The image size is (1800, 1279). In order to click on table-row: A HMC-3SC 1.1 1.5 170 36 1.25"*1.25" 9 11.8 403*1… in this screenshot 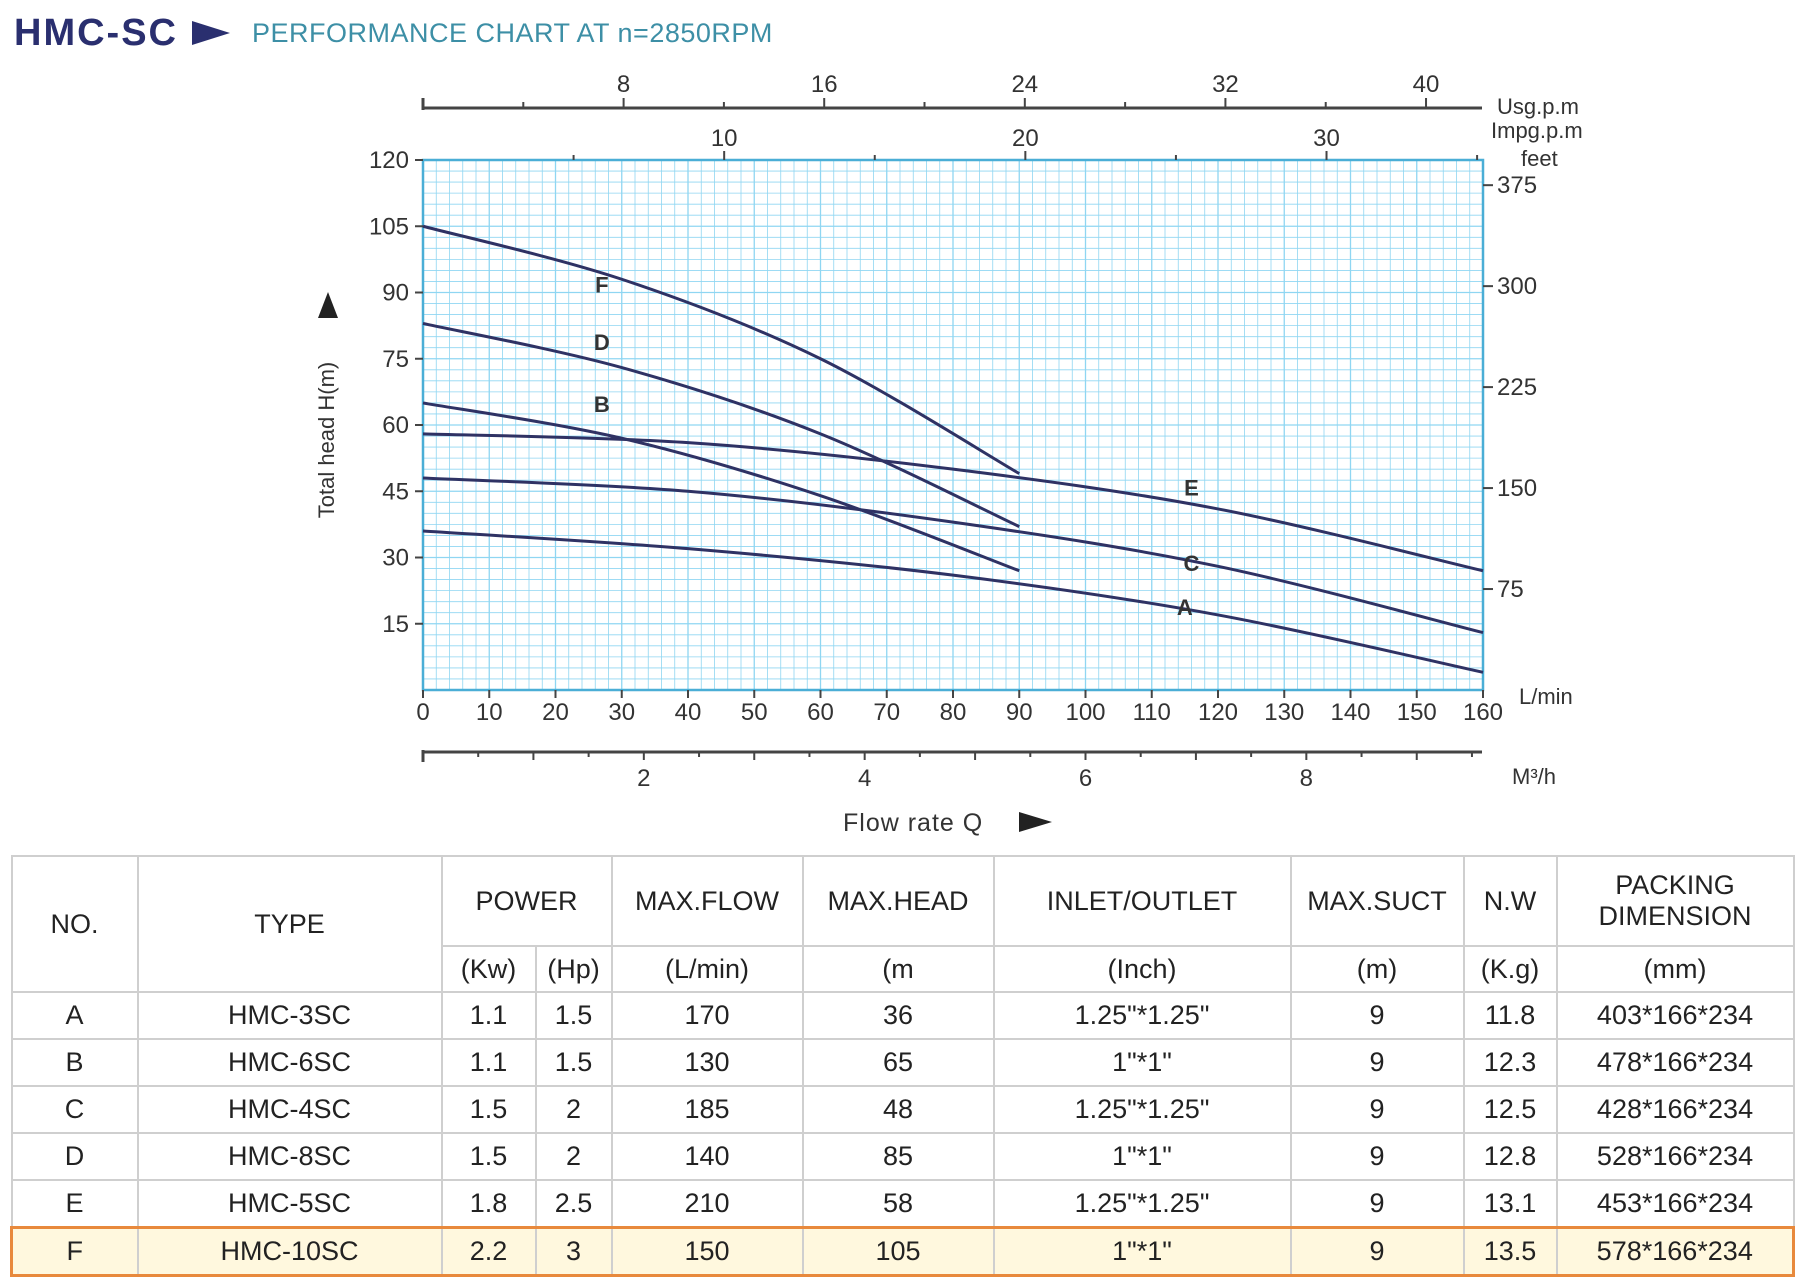, I will do `click(902, 1015)`.